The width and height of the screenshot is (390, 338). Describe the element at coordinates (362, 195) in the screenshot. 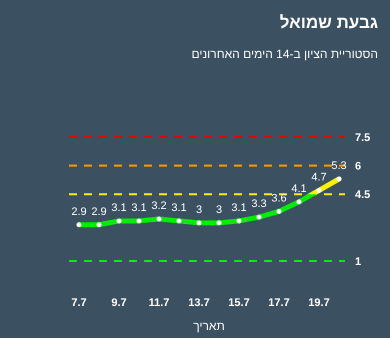

I see `ref-line-label: 4.5` at that location.